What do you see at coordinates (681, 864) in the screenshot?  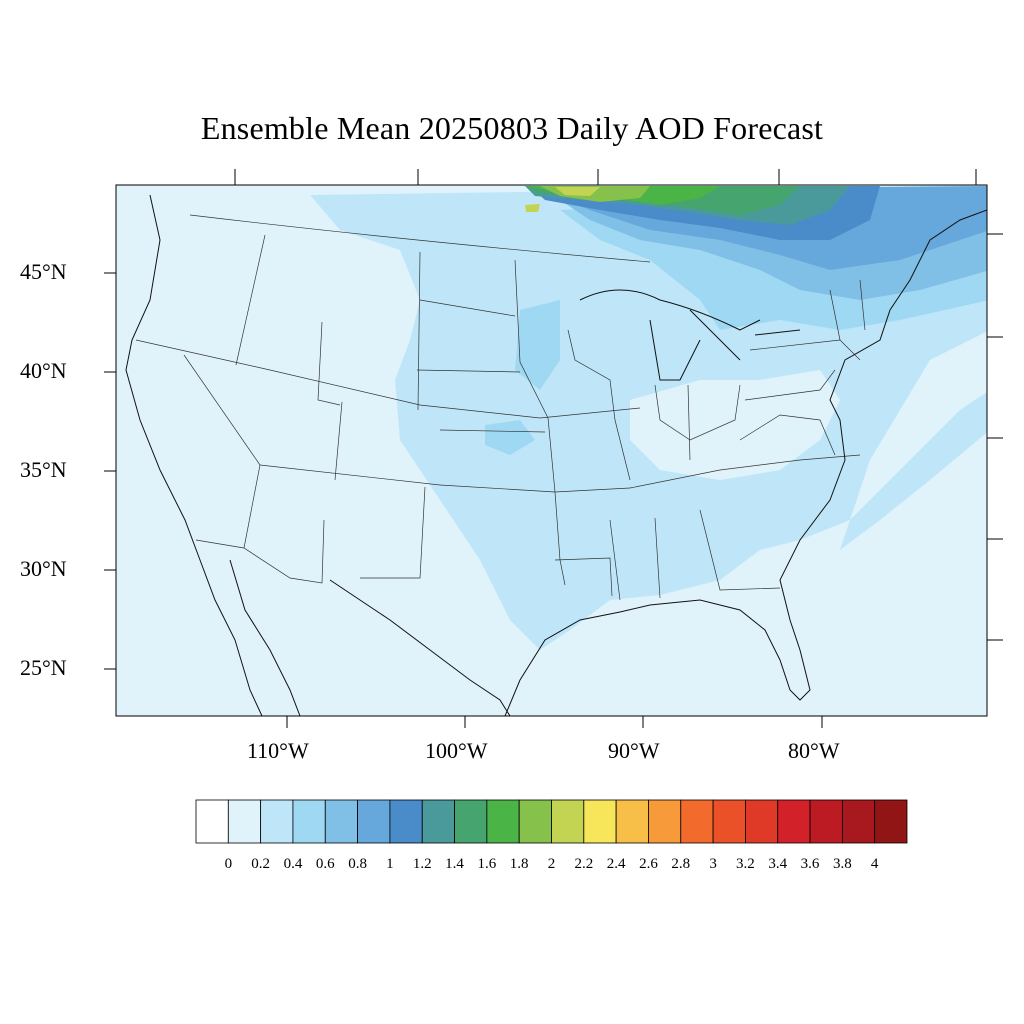 I see `colorbar-label: 2.8` at bounding box center [681, 864].